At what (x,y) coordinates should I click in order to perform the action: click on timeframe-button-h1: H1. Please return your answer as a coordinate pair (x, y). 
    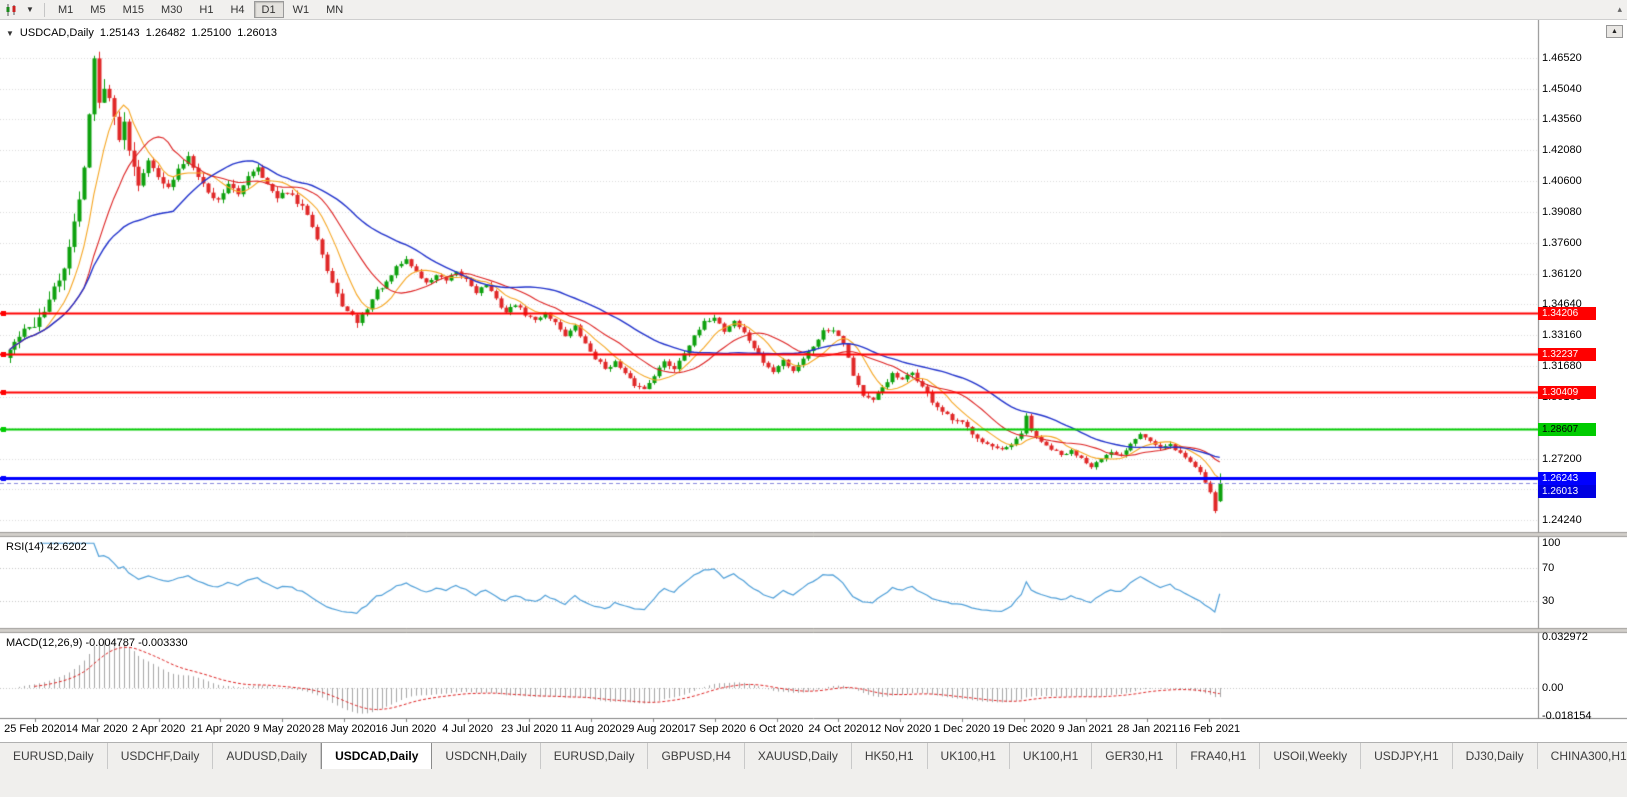
    Looking at the image, I should click on (206, 10).